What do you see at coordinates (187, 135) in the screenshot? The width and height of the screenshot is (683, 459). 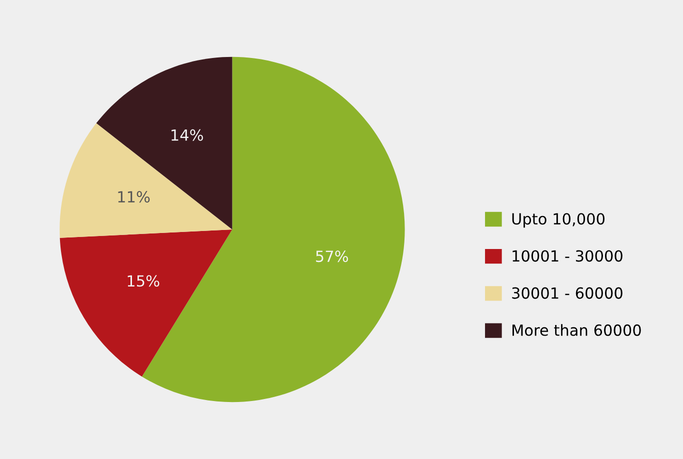 I see `data-label: 14%` at bounding box center [187, 135].